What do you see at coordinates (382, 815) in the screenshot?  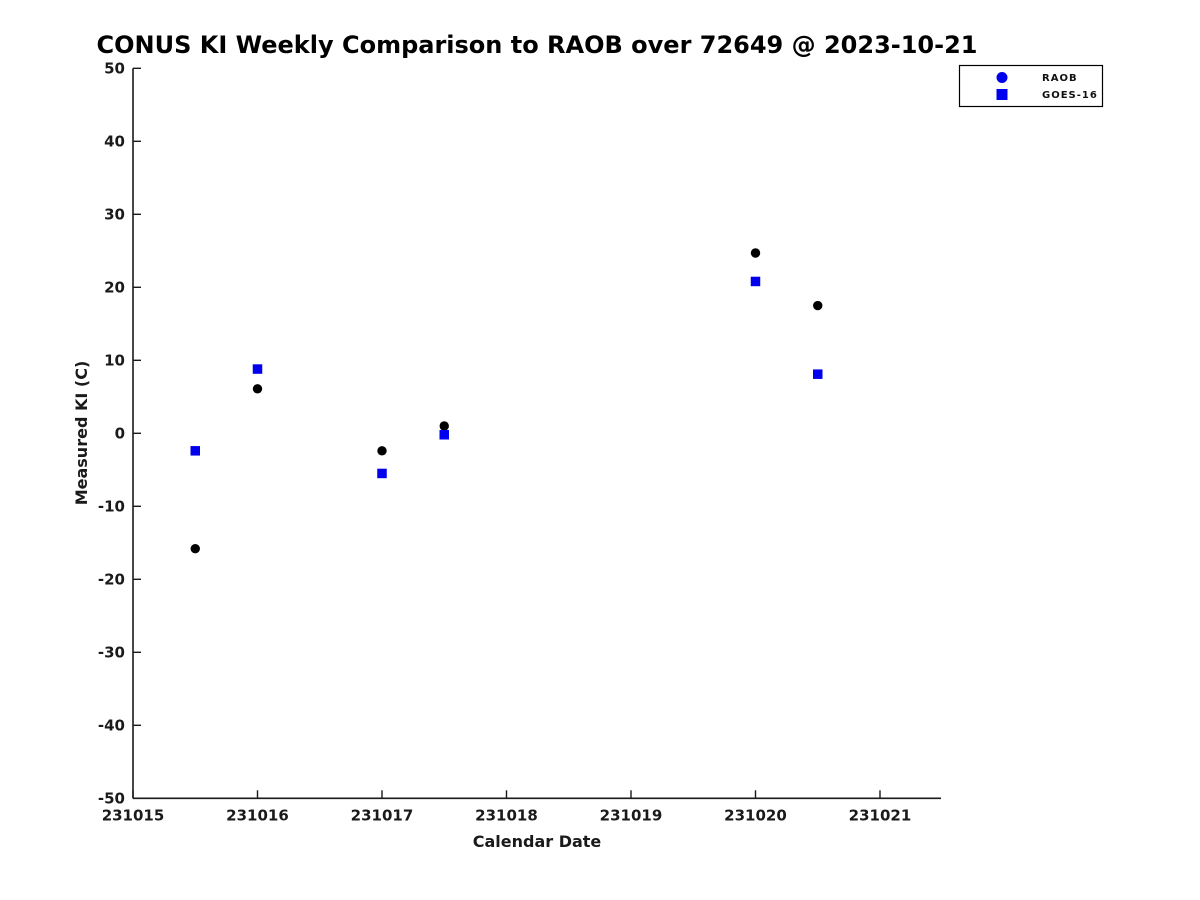 I see `x-tick-label: 231017` at bounding box center [382, 815].